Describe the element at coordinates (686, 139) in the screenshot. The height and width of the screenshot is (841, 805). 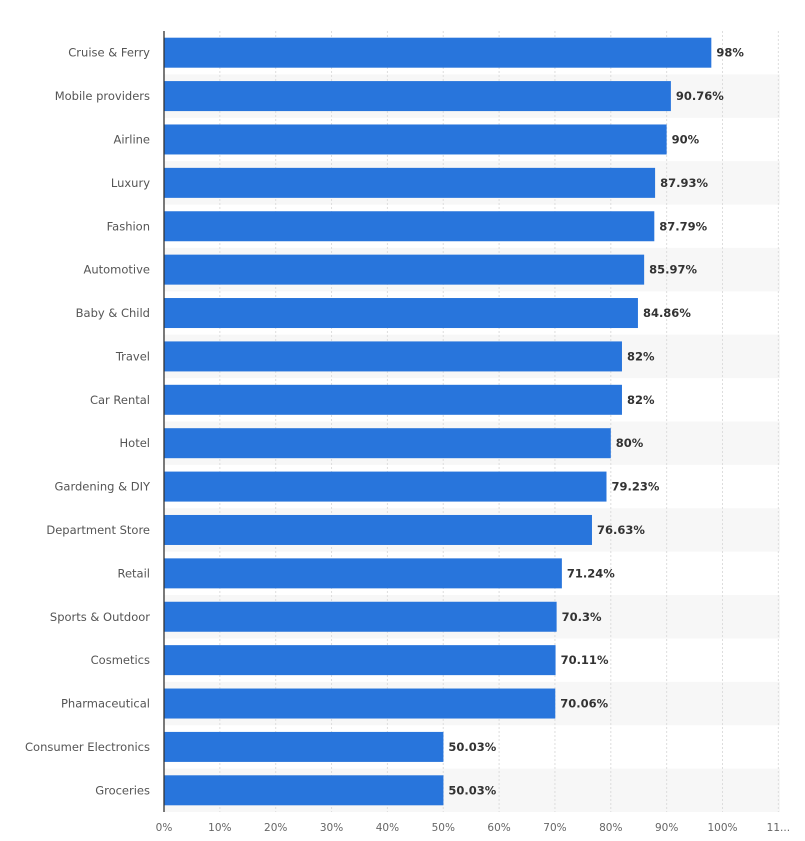
I see `data-label: 90%` at that location.